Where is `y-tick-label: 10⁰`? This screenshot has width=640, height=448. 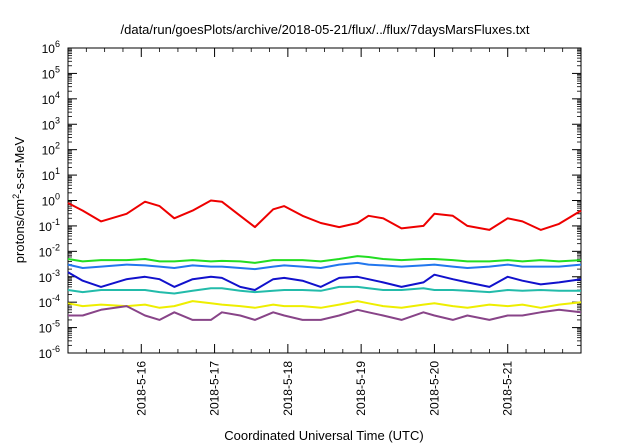
y-tick-label: 10⁰ is located at coordinates (51, 200).